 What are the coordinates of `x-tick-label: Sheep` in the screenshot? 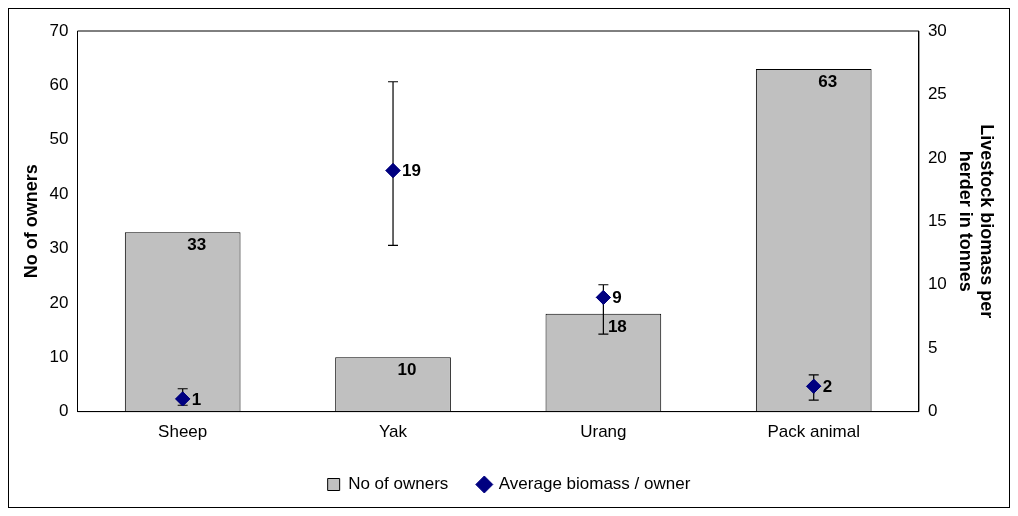 It's located at (183, 432).